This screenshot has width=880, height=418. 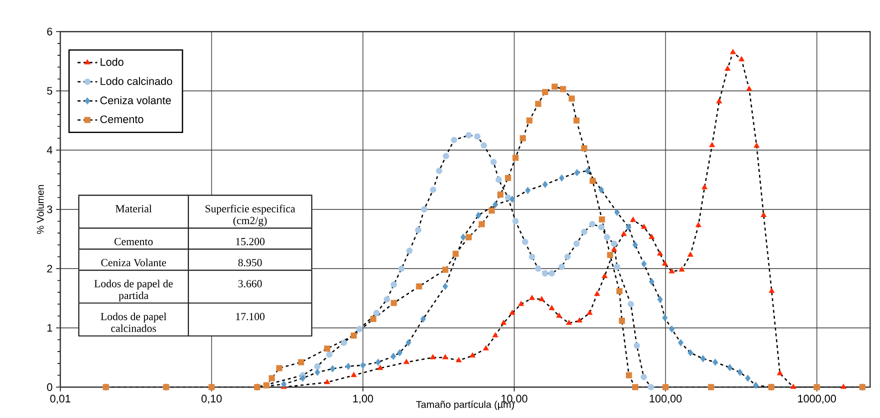 I want to click on annotation: 3.660, so click(x=250, y=284).